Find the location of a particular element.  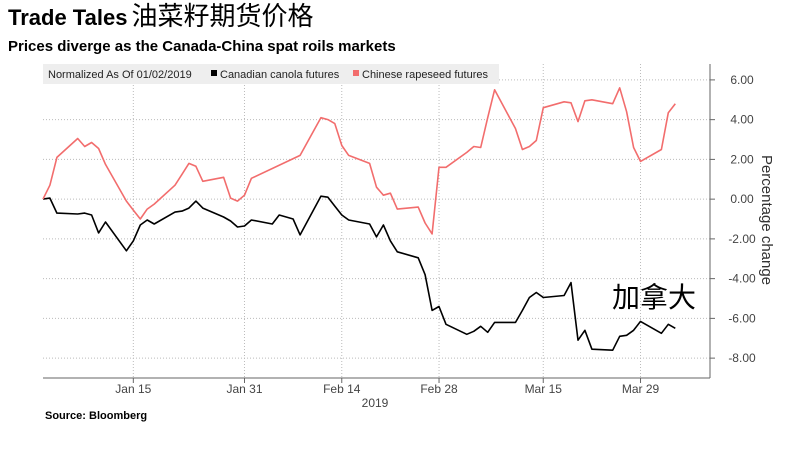

y-tick-label: -4.00 is located at coordinates (742, 279).